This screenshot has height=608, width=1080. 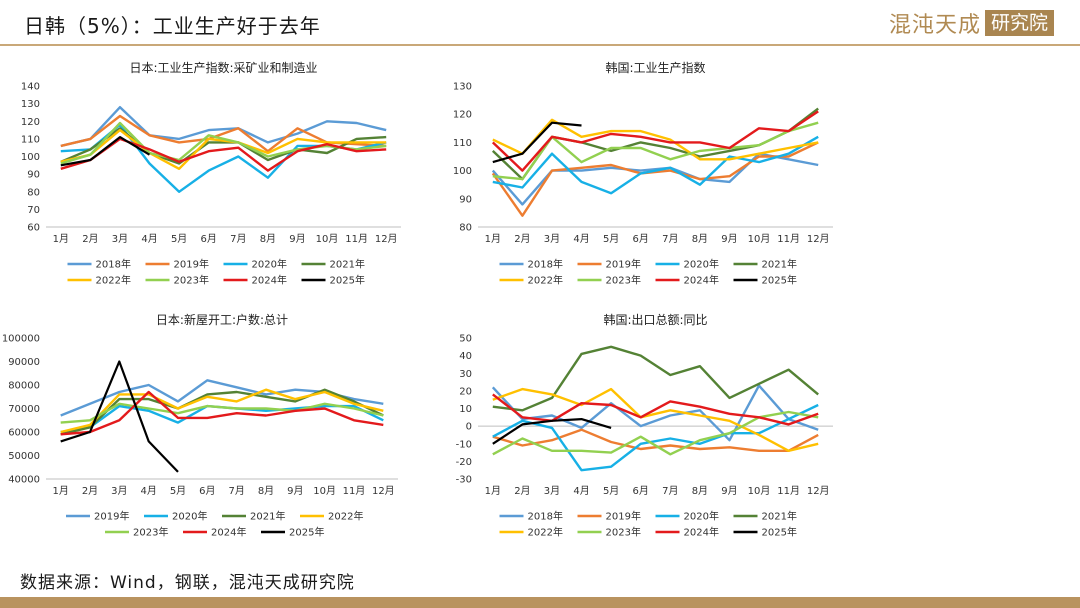 I want to click on y-tick-label: 50, so click(x=465, y=339).